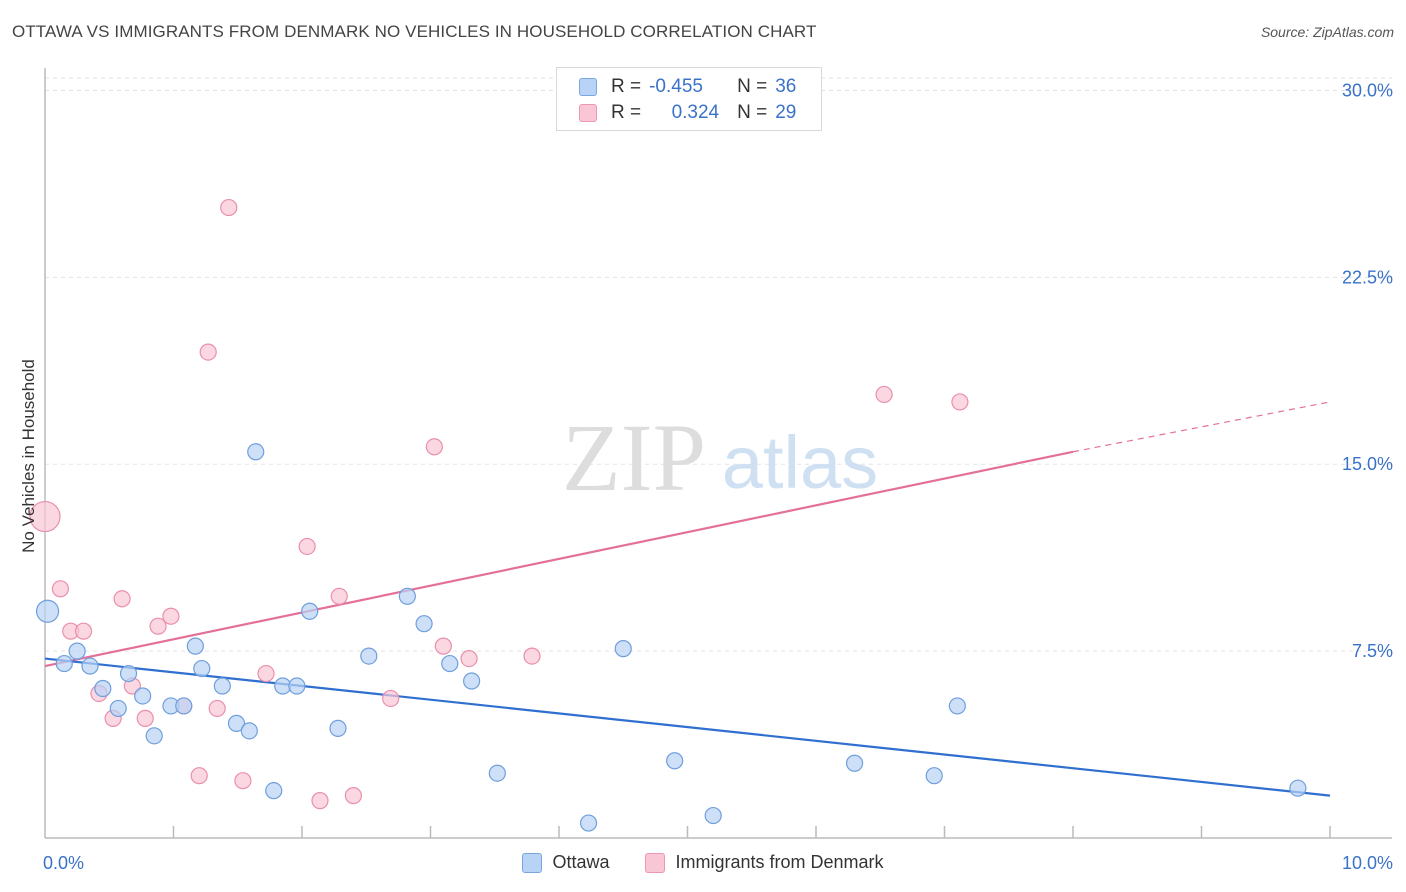 The image size is (1406, 892). Describe the element at coordinates (695, 112) in the screenshot. I see `legend-r-value: 0.324` at that location.